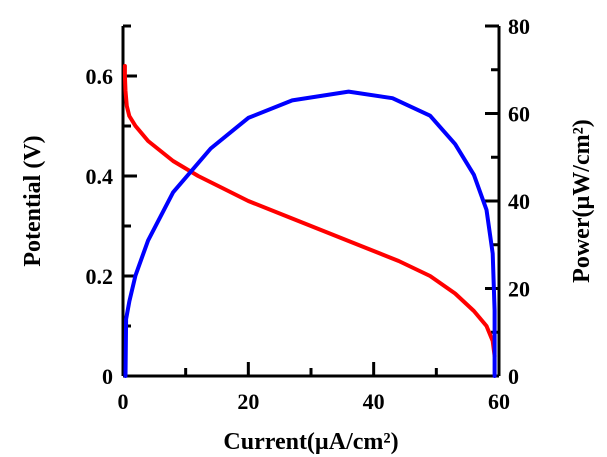 The width and height of the screenshot is (607, 457). Describe the element at coordinates (107, 376) in the screenshot. I see `y-left-tick-label: 0` at that location.